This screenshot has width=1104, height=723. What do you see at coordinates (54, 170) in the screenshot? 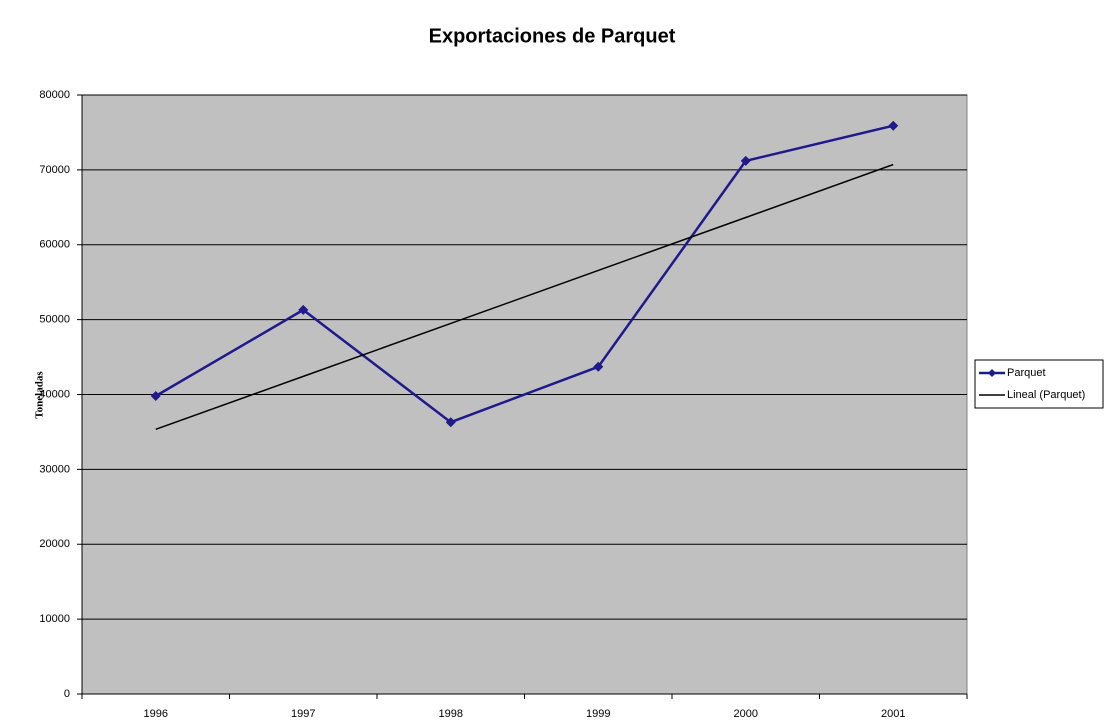
I see `y-tick-label: 70000` at bounding box center [54, 170].